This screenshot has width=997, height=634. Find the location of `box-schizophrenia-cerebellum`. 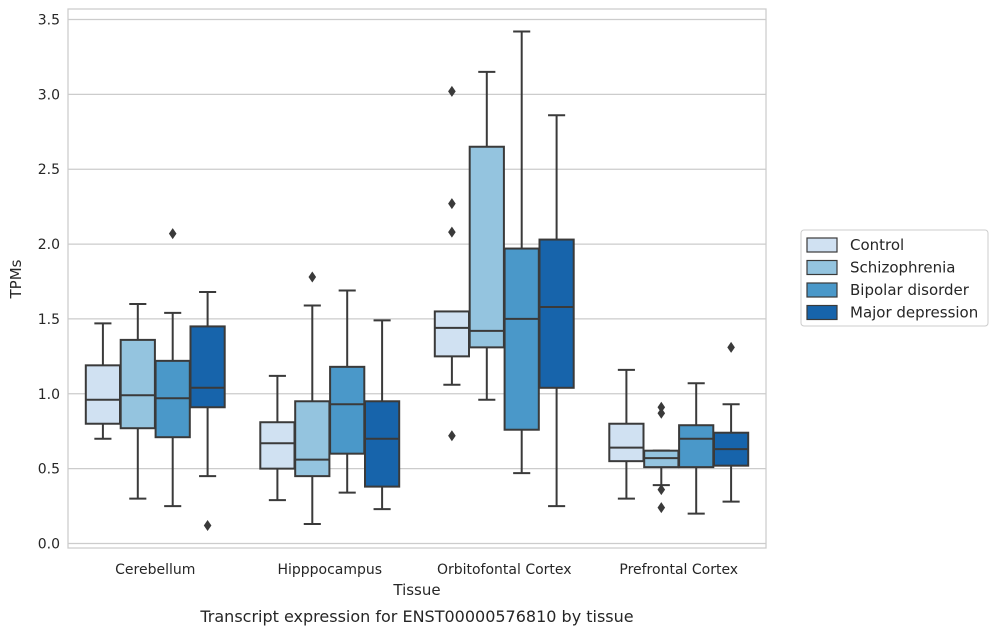

box-schizophrenia-cerebellum is located at coordinates (137, 401).